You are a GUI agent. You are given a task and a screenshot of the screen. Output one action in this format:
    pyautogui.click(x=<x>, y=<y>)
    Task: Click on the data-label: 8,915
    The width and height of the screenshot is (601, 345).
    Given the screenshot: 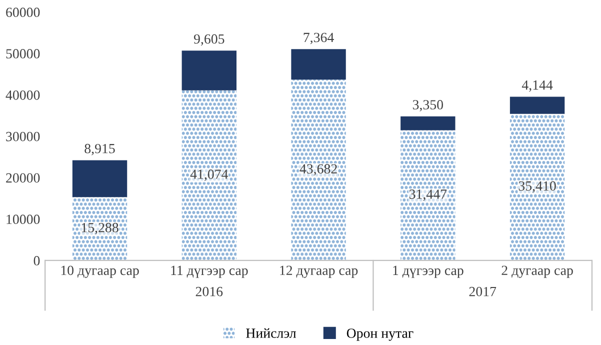 What is the action you would take?
    pyautogui.click(x=99, y=150)
    